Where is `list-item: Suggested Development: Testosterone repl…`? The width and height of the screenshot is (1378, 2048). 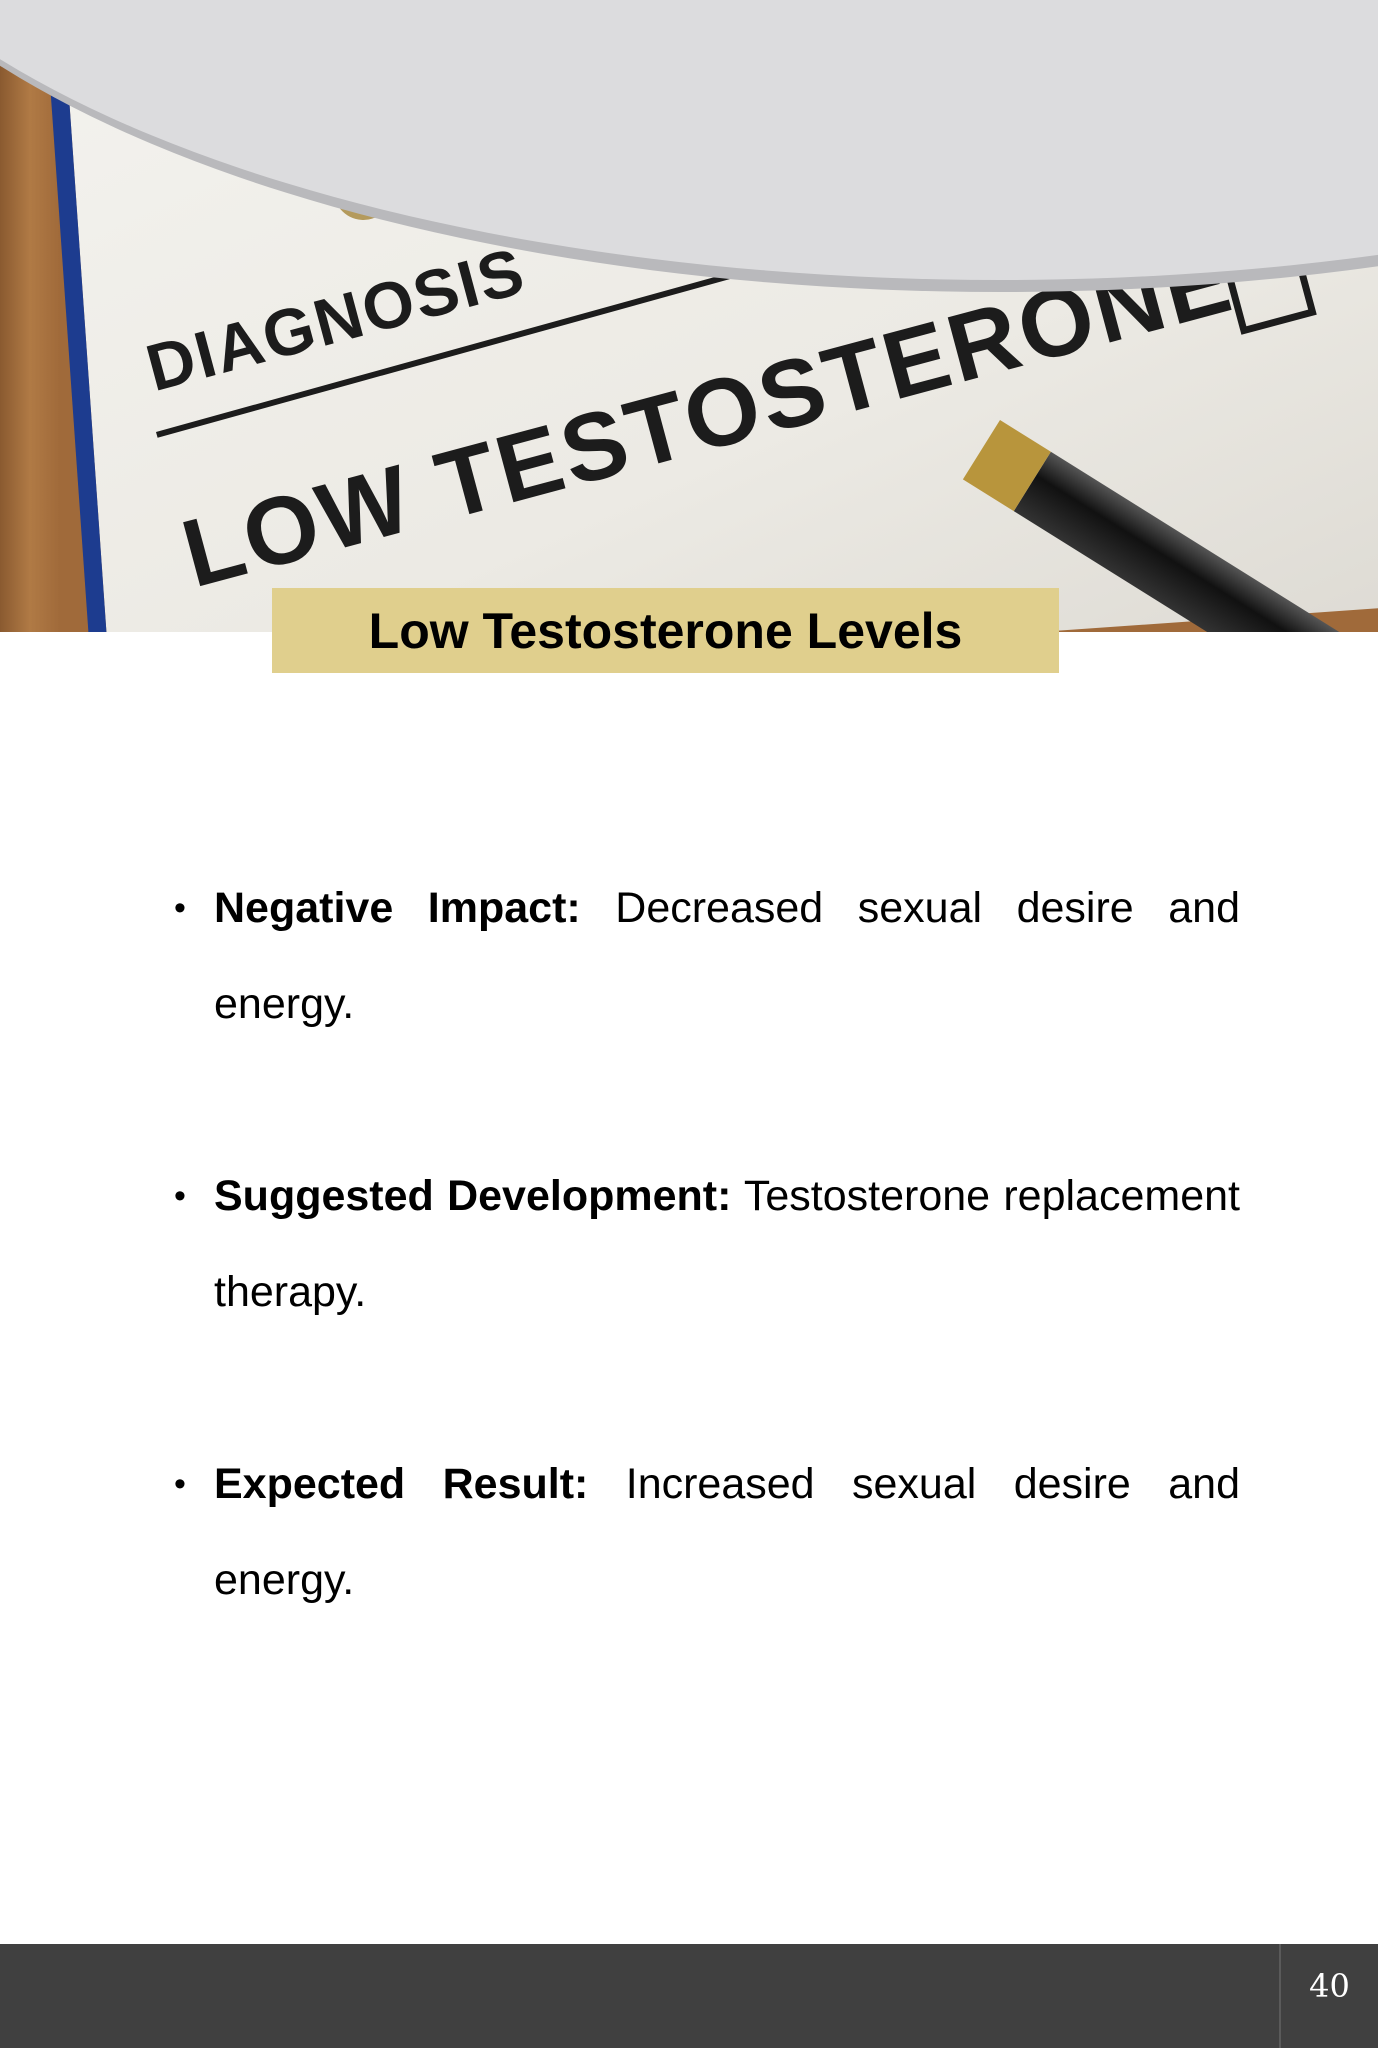 list-item: Suggested Development: Testosterone repl… is located at coordinates (705, 1244).